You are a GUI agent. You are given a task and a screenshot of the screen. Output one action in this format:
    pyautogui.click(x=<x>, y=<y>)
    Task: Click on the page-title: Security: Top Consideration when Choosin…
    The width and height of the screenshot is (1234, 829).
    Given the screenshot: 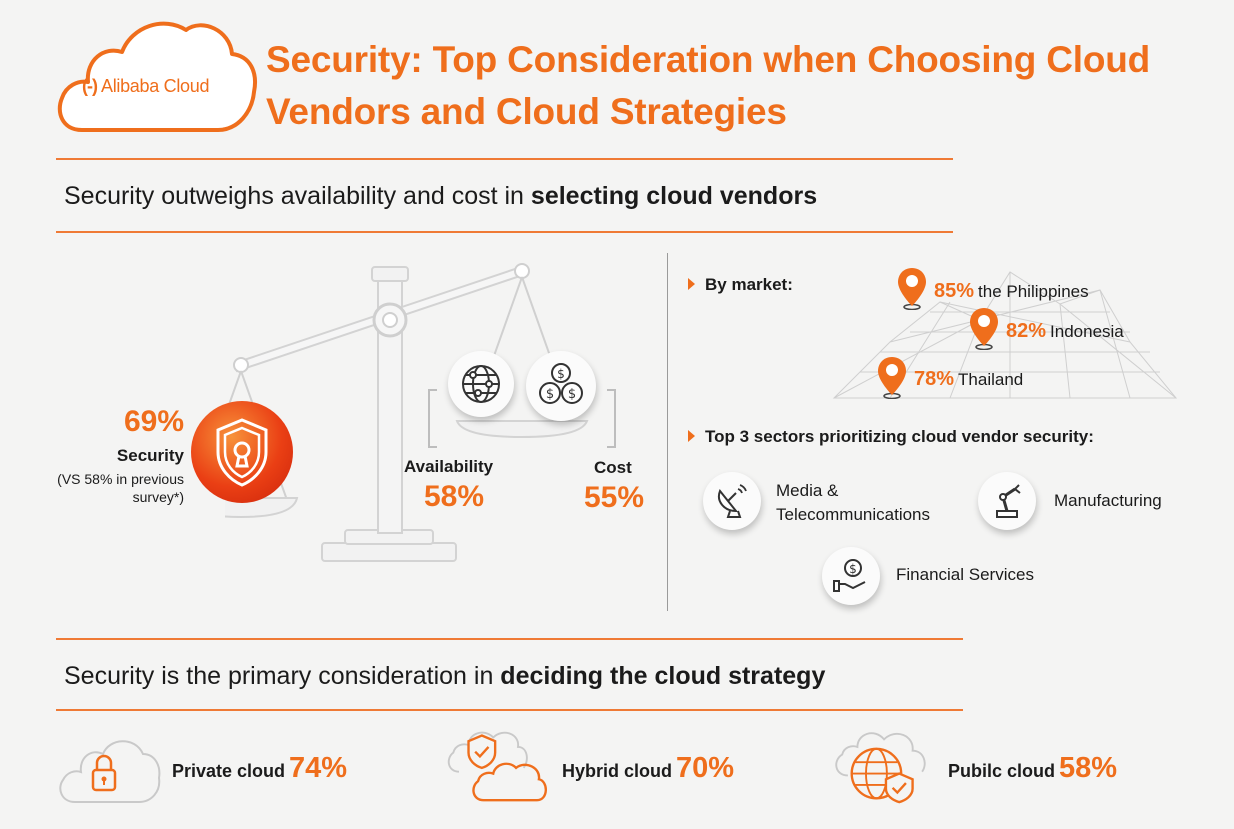 What is the action you would take?
    pyautogui.click(x=708, y=85)
    